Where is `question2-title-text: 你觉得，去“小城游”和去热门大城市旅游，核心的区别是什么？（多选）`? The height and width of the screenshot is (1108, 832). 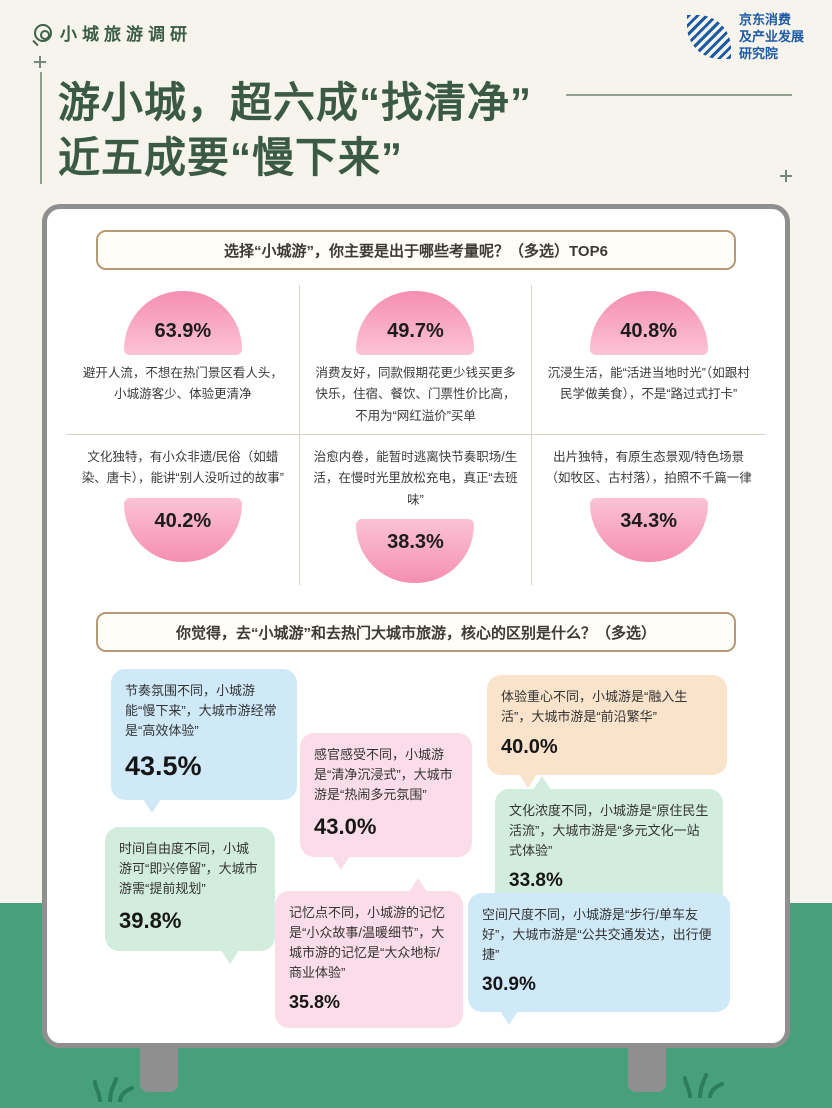 question2-title-text: 你觉得，去“小城游”和去热门大城市旅游，核心的区别是什么？（多选） is located at coordinates (415, 633).